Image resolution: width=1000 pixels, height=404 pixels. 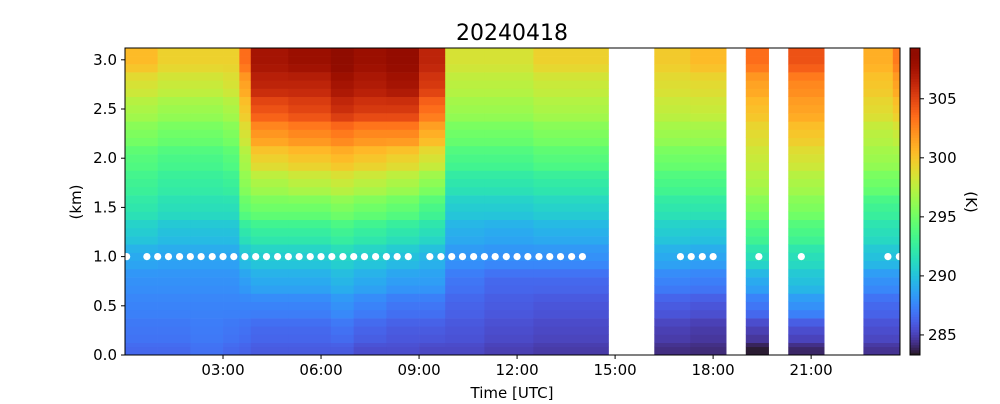 What do you see at coordinates (915, 202) in the screenshot?
I see `colorbar` at bounding box center [915, 202].